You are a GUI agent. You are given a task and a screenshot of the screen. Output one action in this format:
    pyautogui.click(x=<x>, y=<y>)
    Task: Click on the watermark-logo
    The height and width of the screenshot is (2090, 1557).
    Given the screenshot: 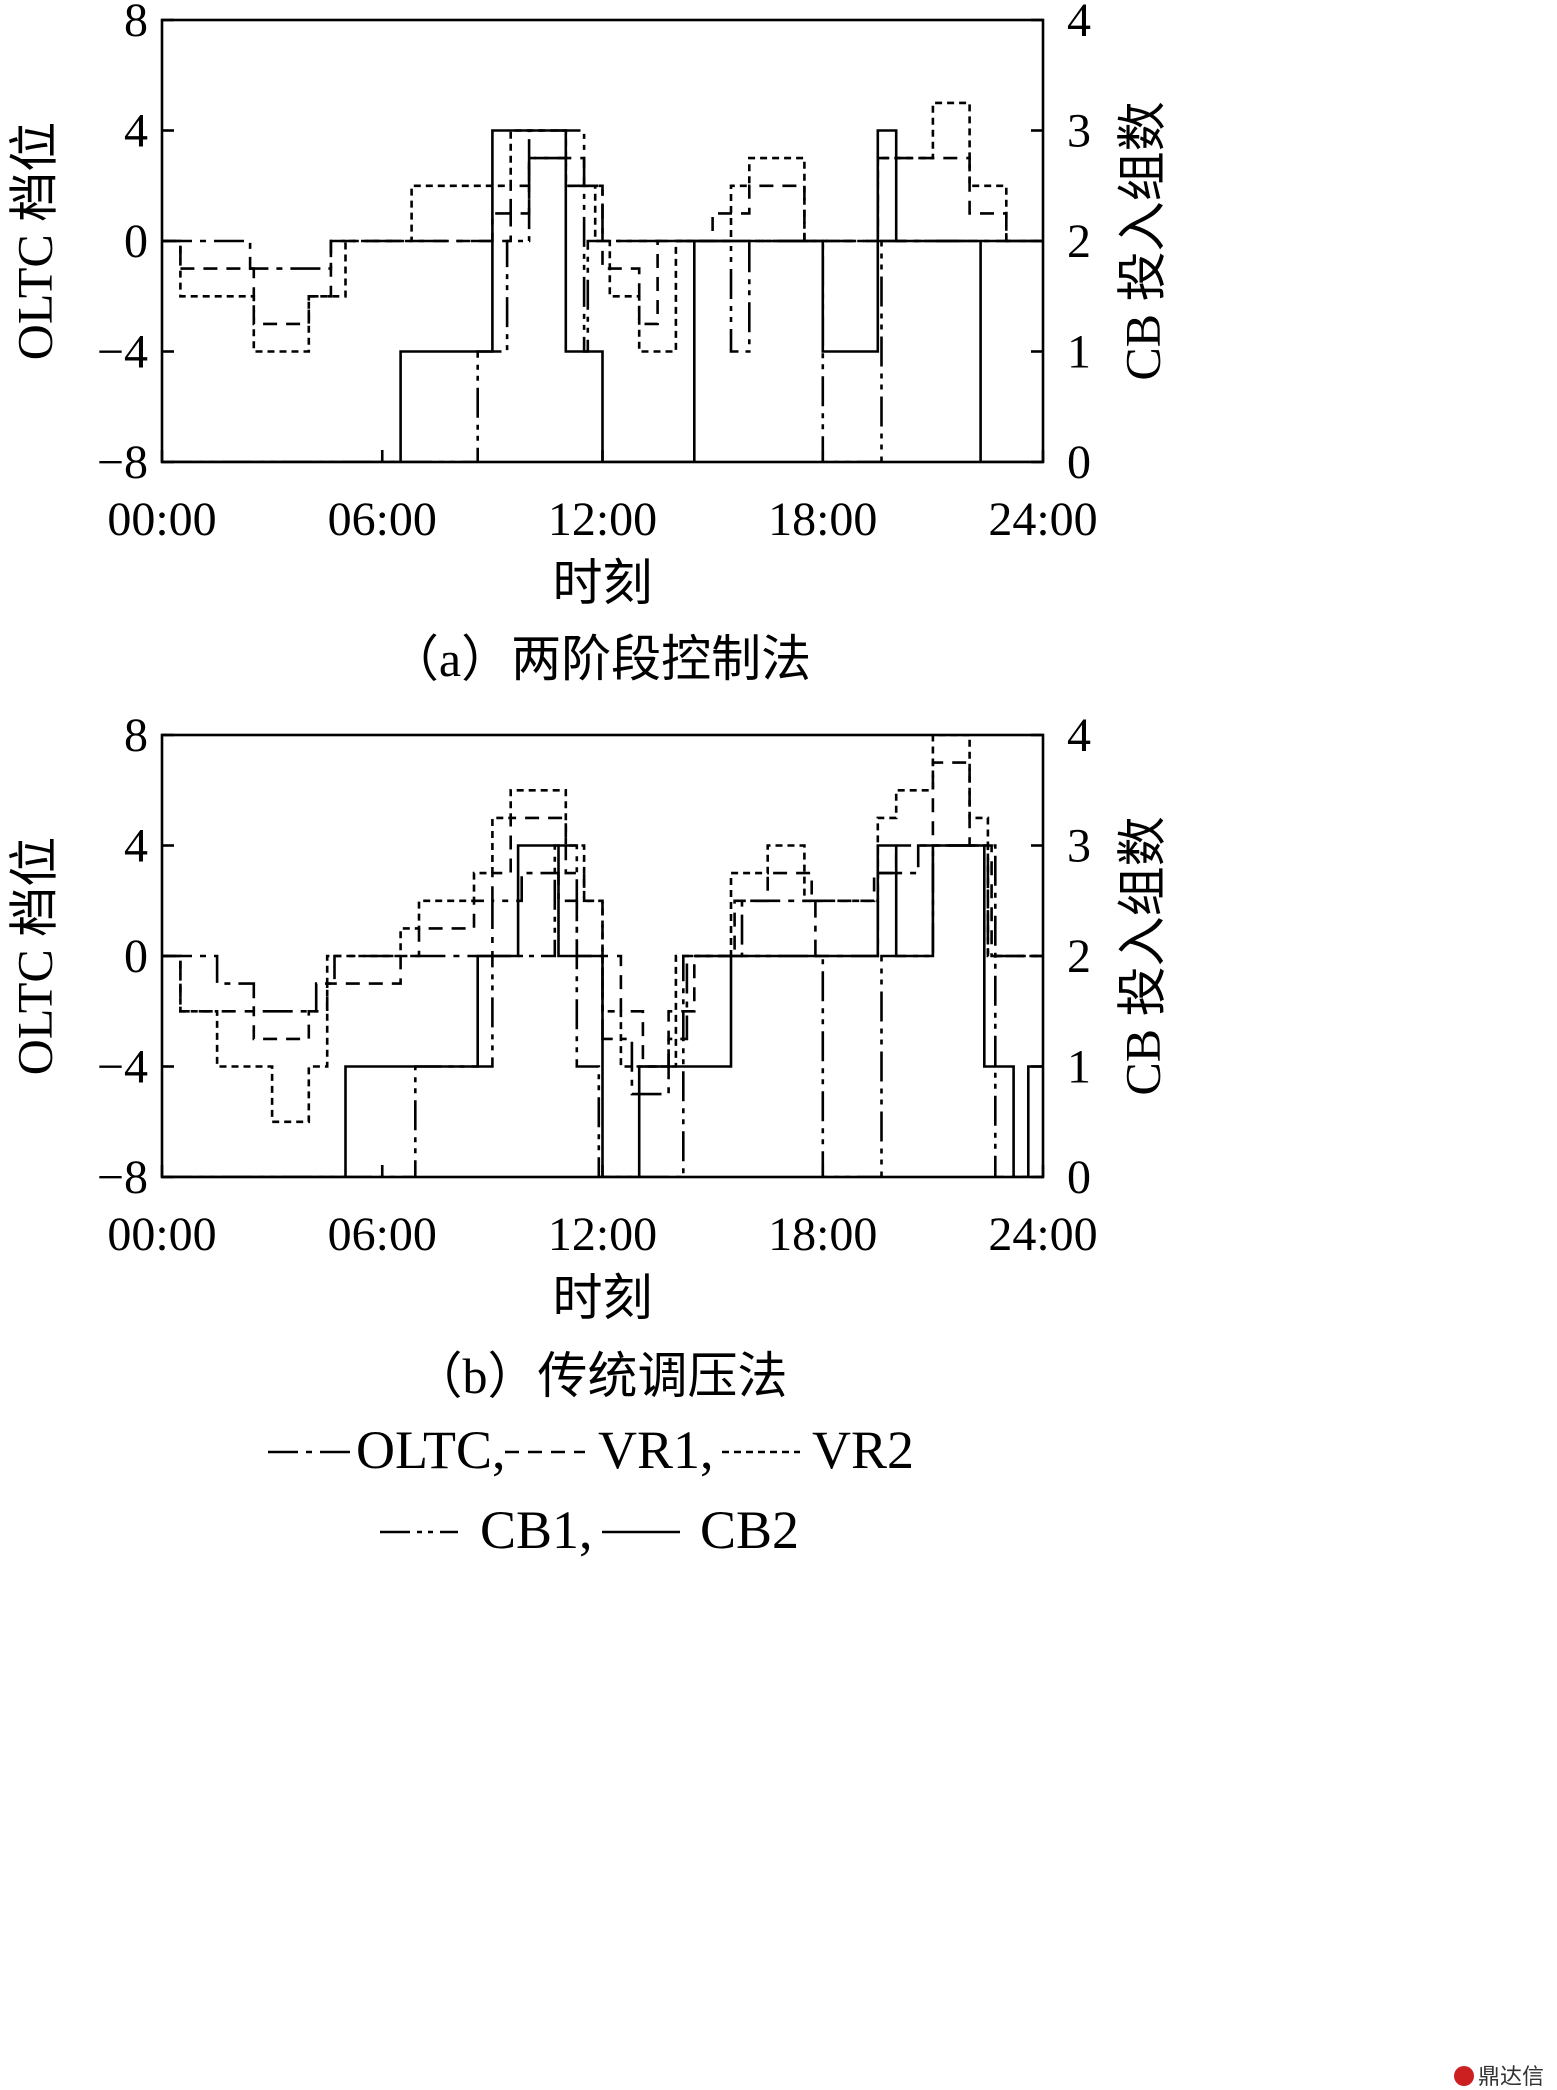 What is the action you would take?
    pyautogui.click(x=1464, y=2076)
    